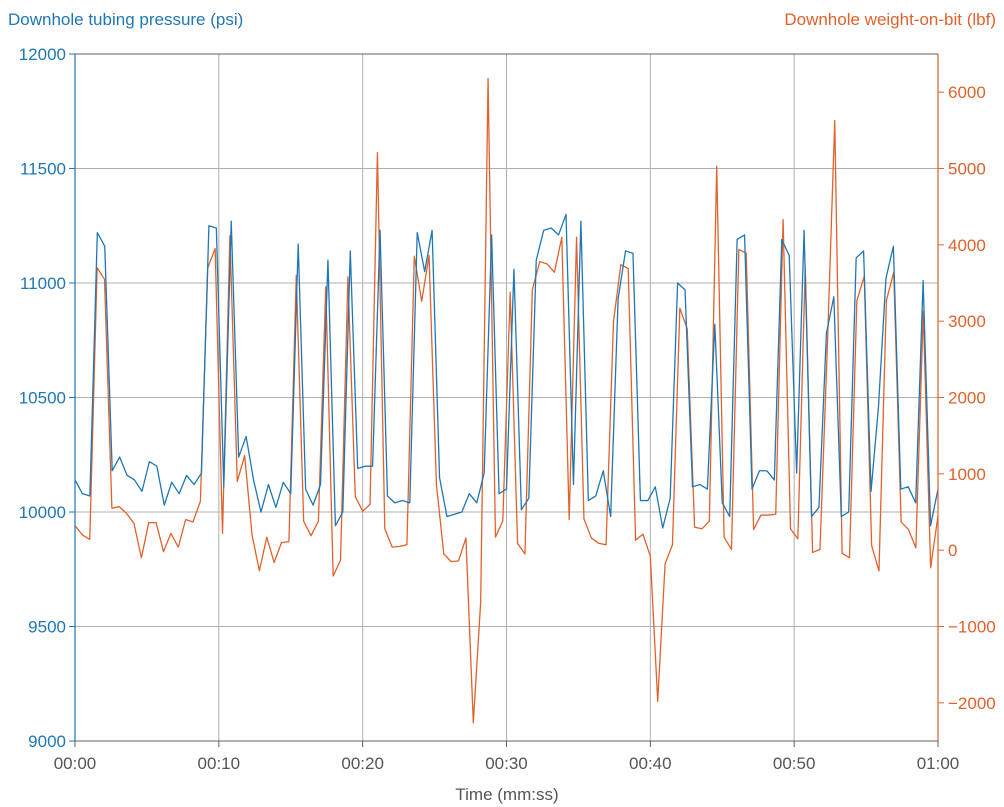 This screenshot has width=1004, height=807. What do you see at coordinates (43, 169) in the screenshot?
I see `left-tick-label: 11500` at bounding box center [43, 169].